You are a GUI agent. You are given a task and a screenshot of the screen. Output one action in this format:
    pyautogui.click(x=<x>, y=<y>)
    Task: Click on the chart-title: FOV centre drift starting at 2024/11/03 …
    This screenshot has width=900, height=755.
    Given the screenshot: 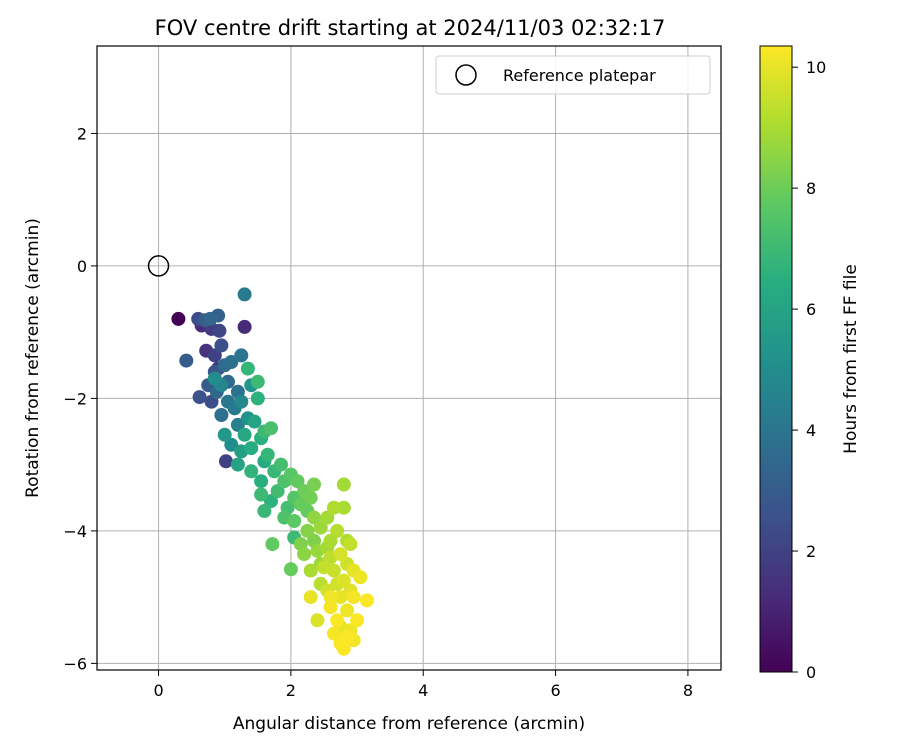 What is the action you would take?
    pyautogui.click(x=410, y=28)
    